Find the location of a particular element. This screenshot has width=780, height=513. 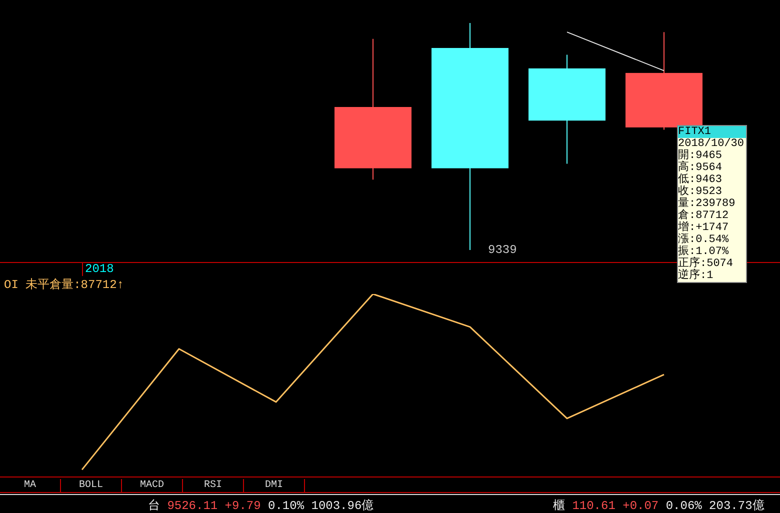

annotation: 低:9463 is located at coordinates (701, 180).